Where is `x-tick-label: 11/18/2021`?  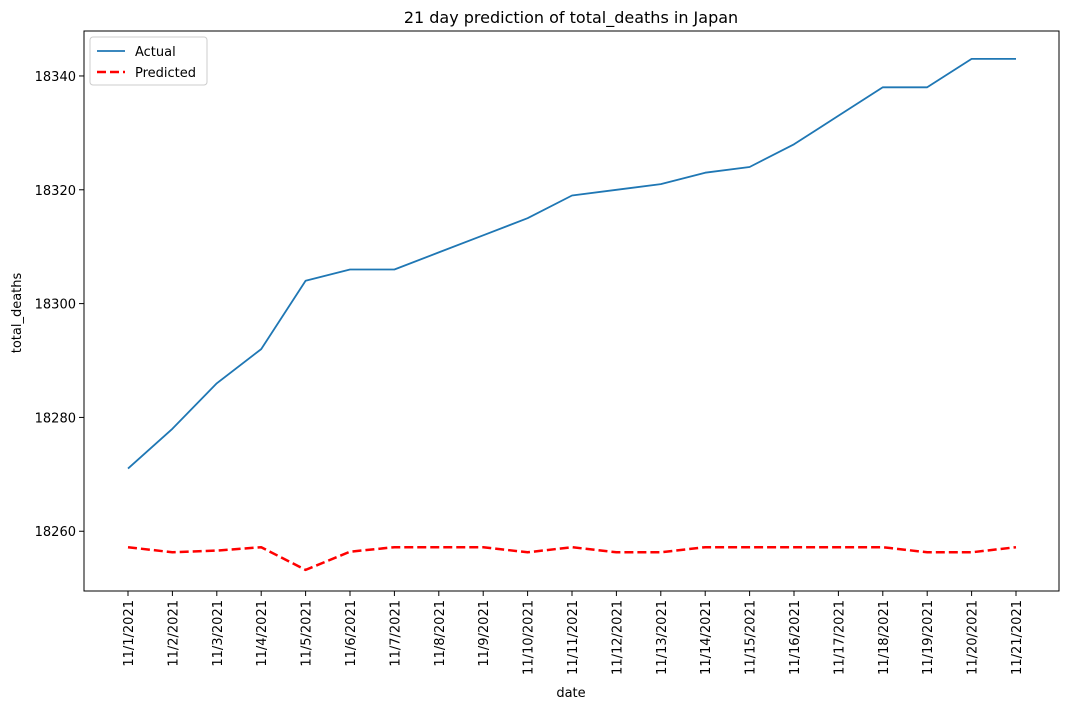
x-tick-label: 11/18/2021 is located at coordinates (884, 637).